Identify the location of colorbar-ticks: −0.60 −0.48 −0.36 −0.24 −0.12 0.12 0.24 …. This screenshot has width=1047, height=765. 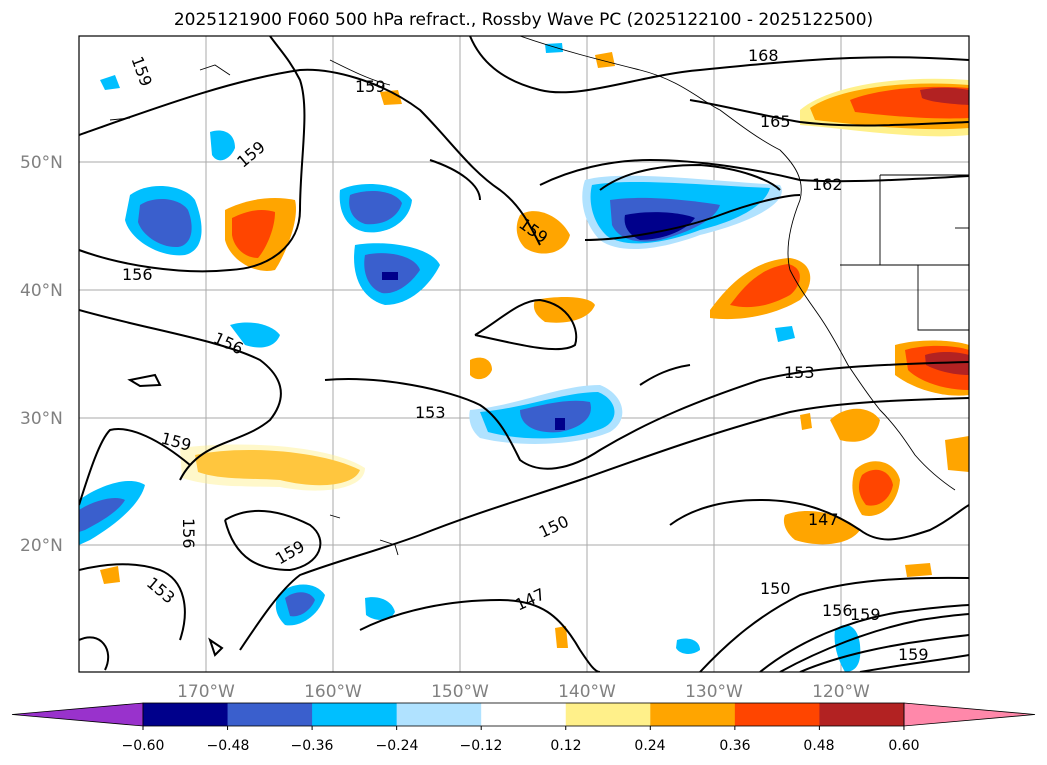
(521, 746).